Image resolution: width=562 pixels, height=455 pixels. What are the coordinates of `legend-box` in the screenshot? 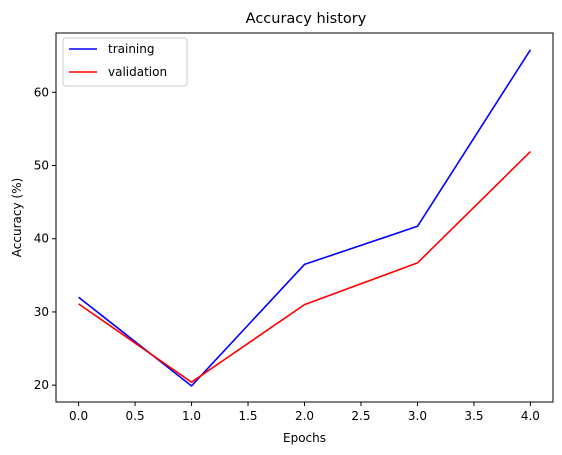 It's located at (125, 62).